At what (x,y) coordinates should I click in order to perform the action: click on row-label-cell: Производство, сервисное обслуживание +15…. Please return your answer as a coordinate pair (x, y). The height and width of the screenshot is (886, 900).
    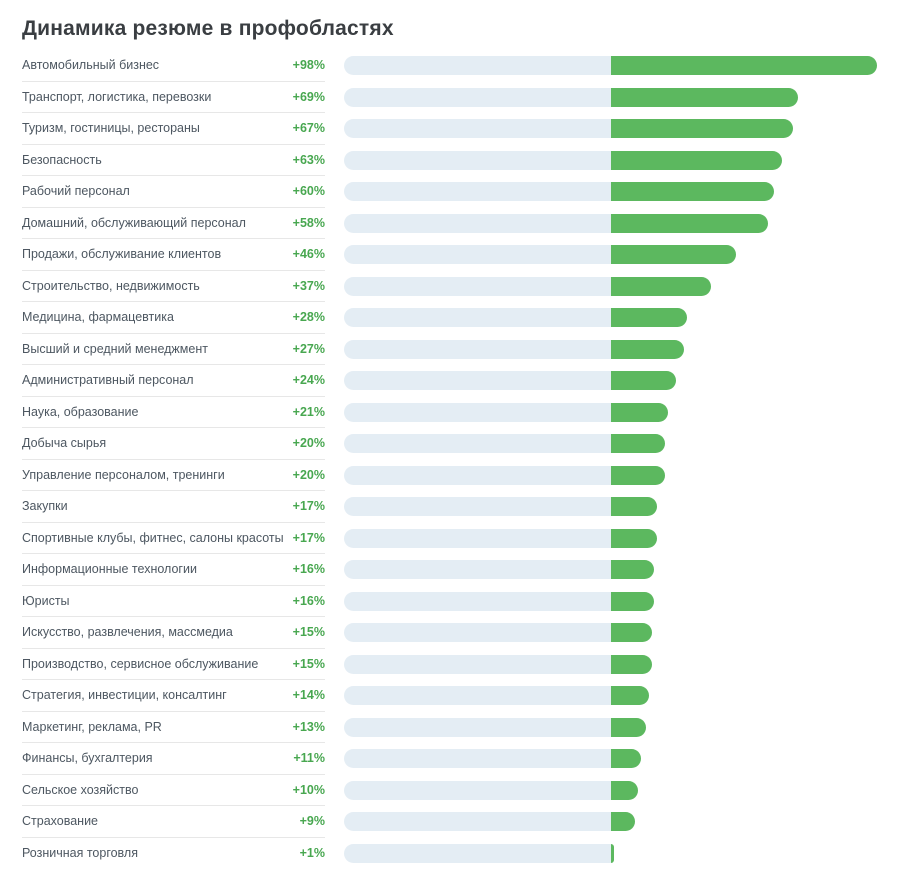
    Looking at the image, I should click on (173, 664).